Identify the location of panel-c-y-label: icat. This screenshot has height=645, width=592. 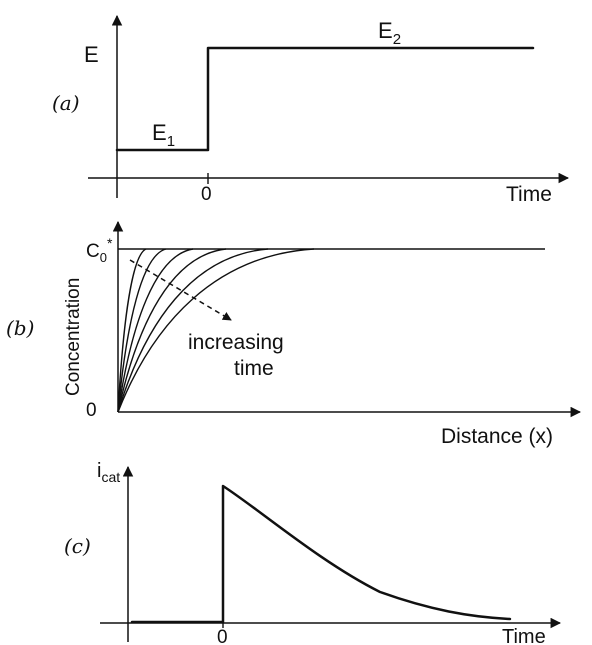
(108, 472).